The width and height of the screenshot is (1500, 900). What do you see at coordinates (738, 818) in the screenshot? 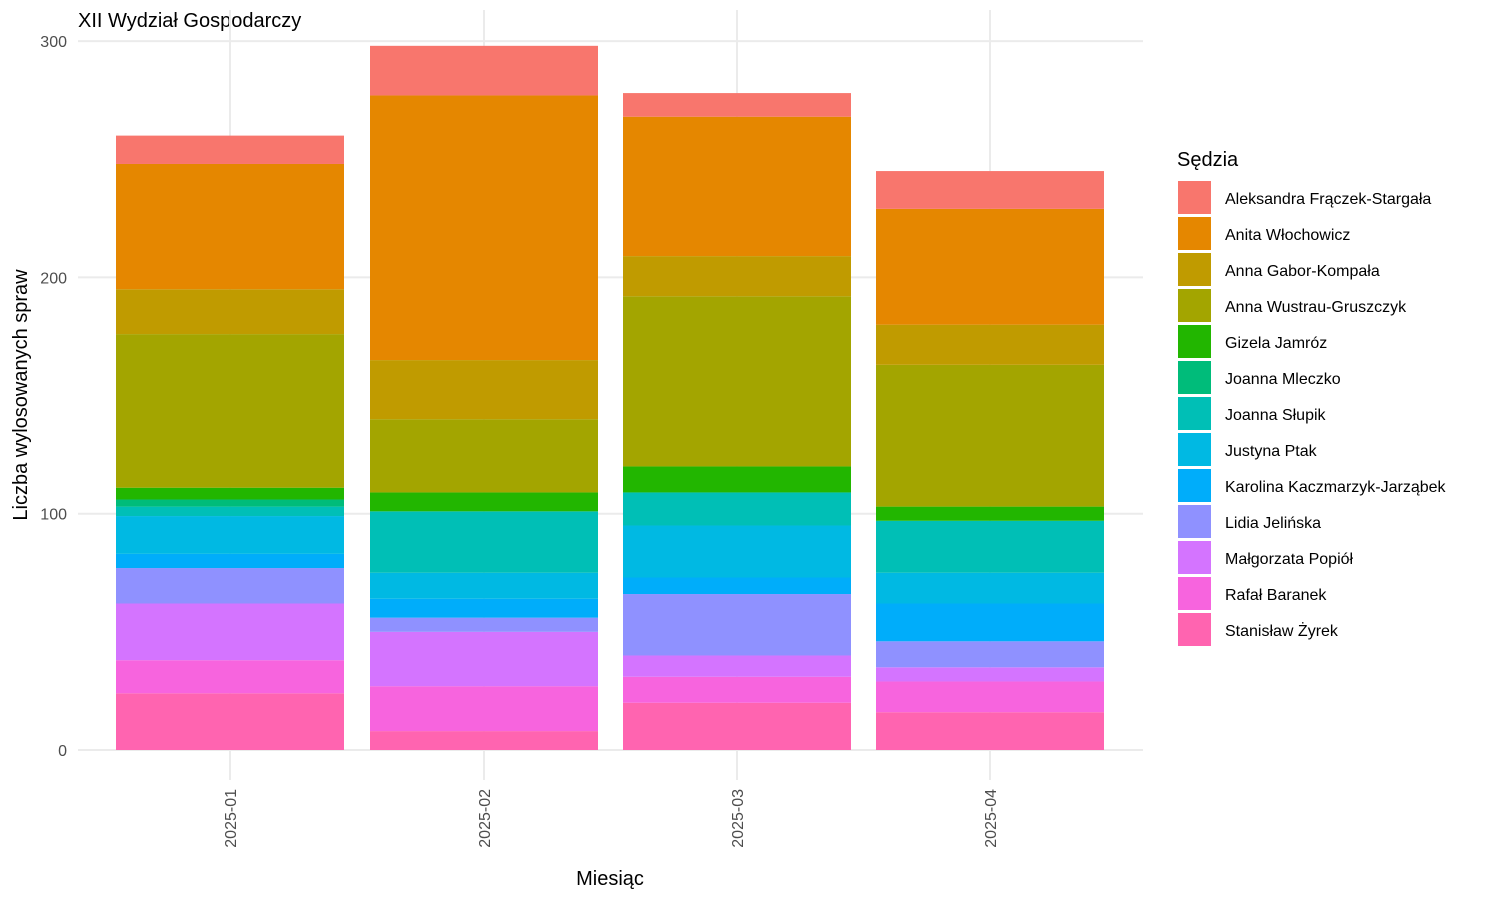
I see `x-tick-label: 2025-03` at bounding box center [738, 818].